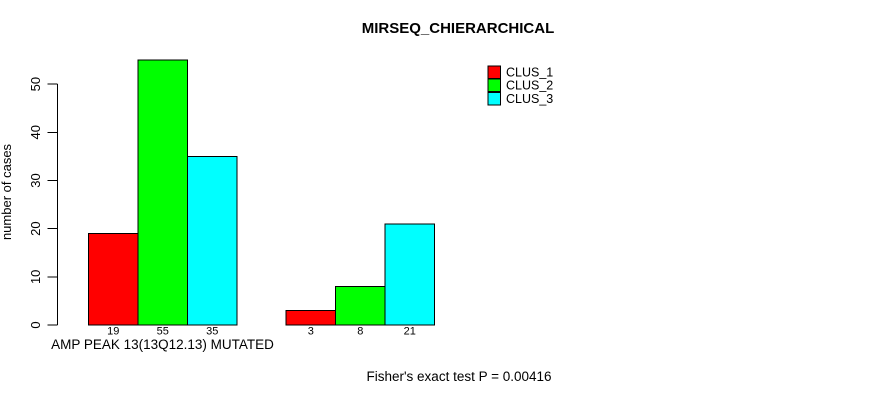 This screenshot has width=890, height=400. What do you see at coordinates (529, 86) in the screenshot?
I see `legend-label-clus2: CLUS_2` at bounding box center [529, 86].